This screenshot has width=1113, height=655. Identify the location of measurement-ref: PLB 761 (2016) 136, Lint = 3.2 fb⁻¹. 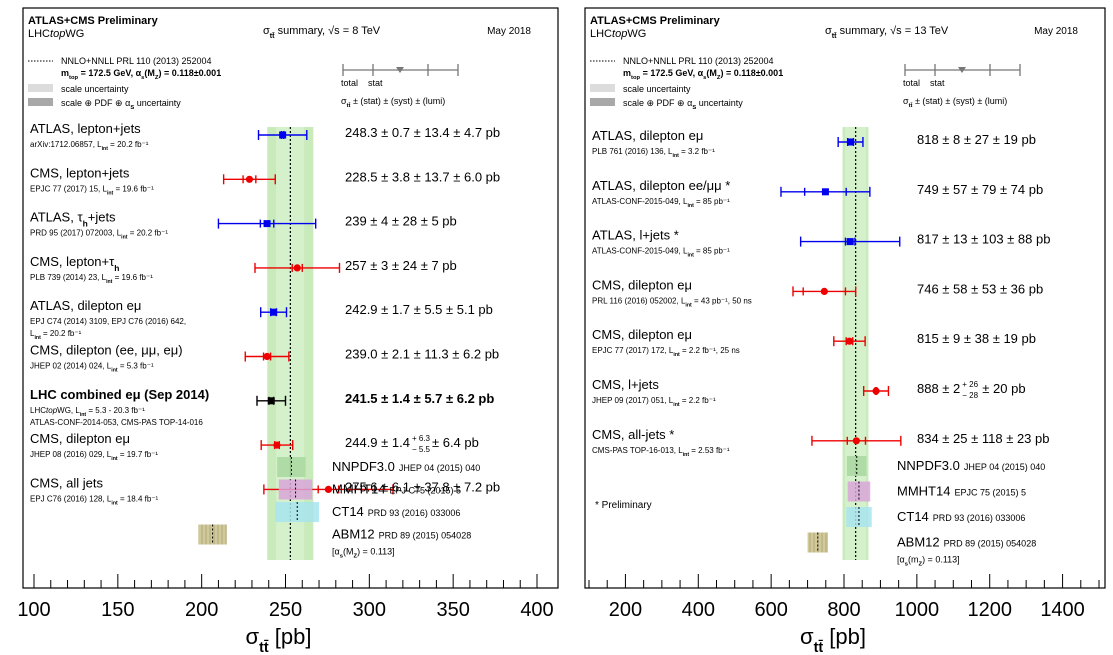
(653, 153).